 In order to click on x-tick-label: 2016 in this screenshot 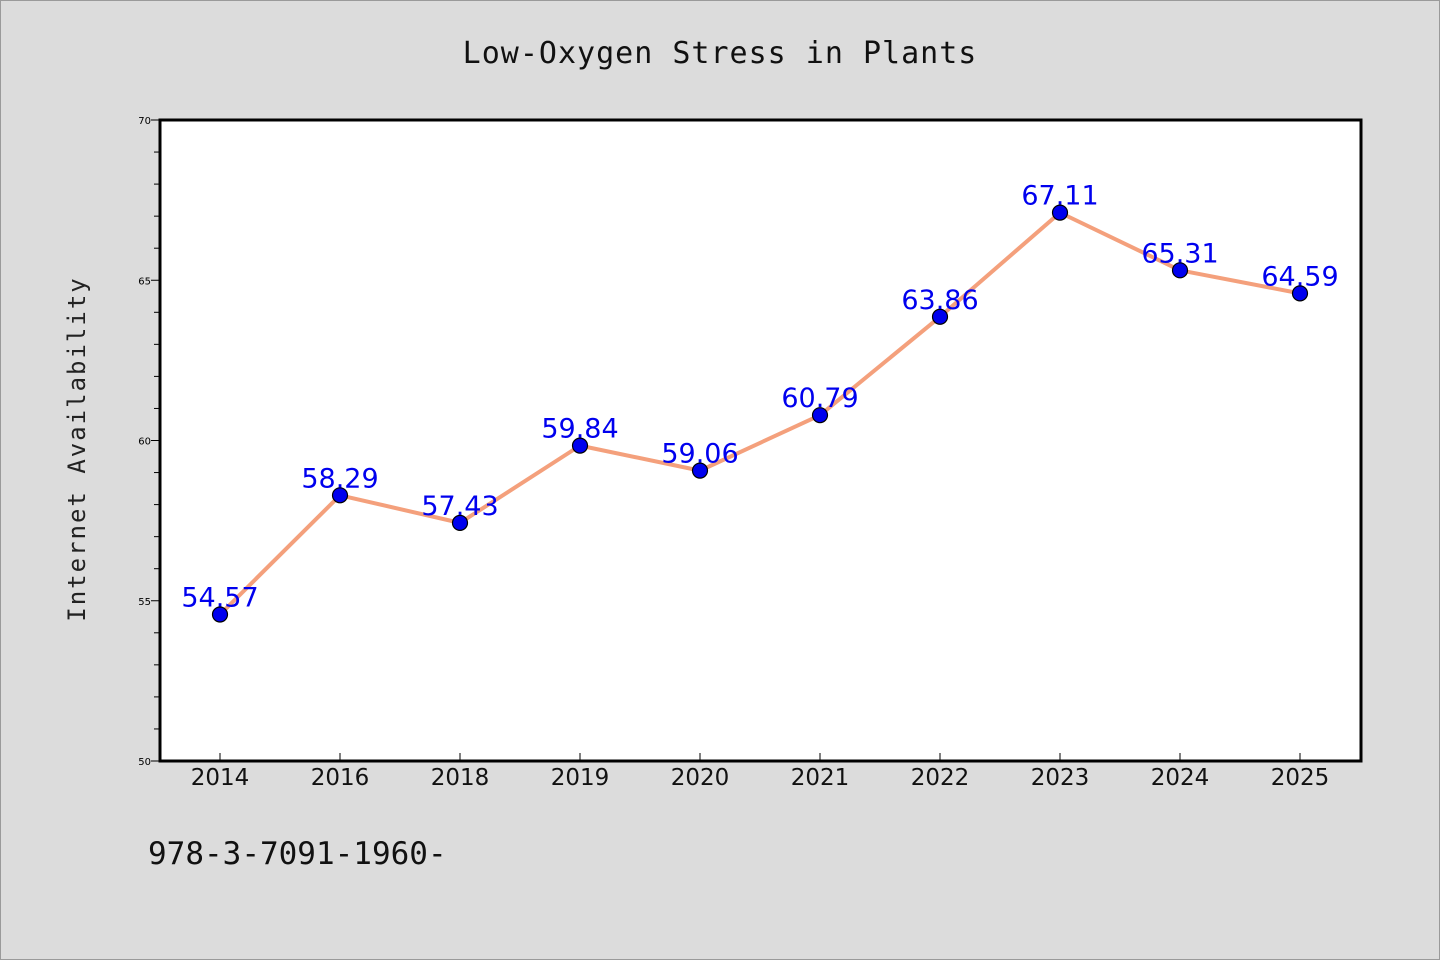, I will do `click(340, 778)`.